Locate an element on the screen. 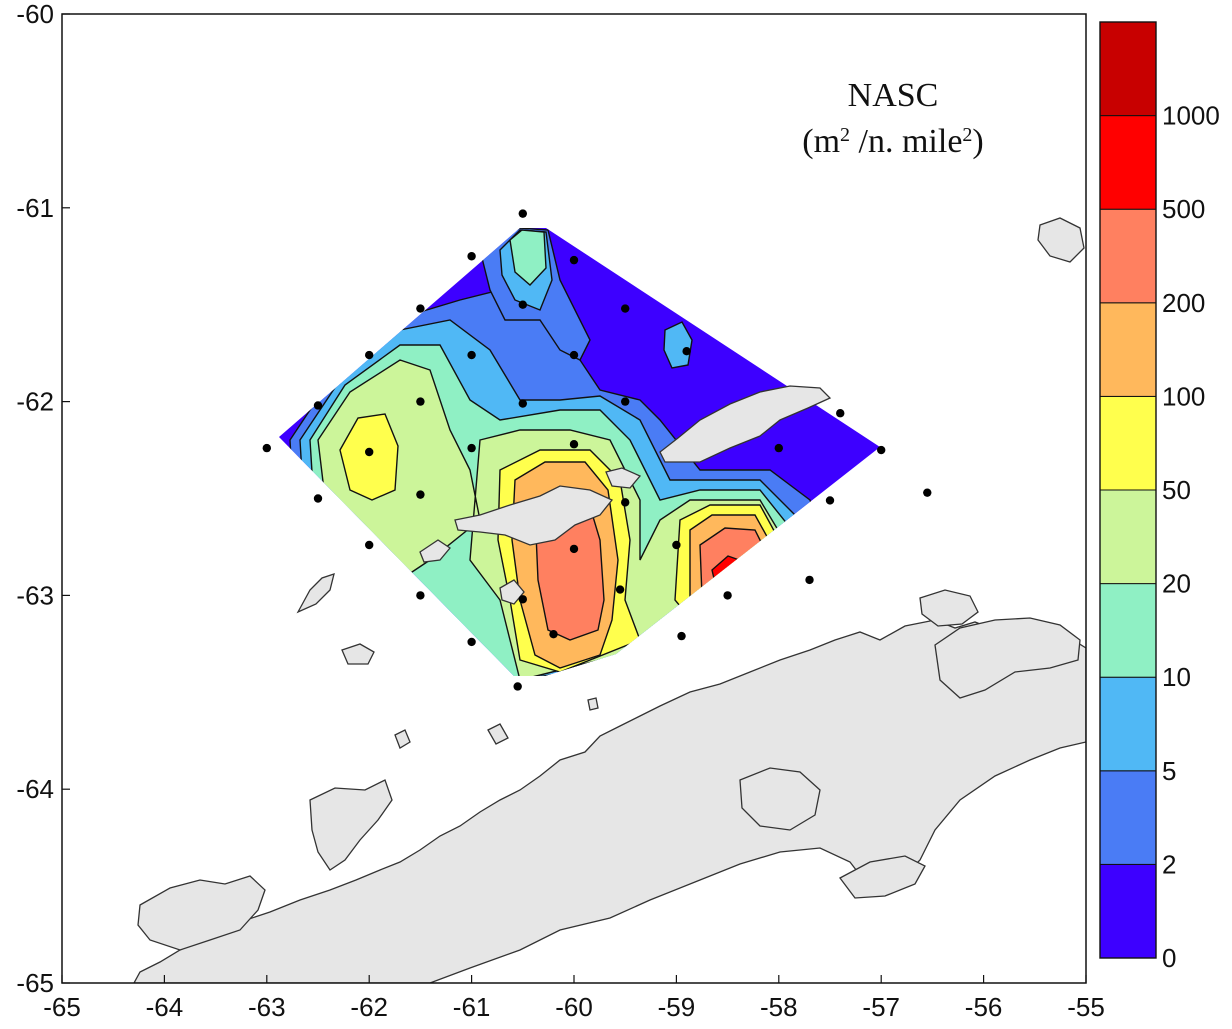 The height and width of the screenshot is (1029, 1232). brabant-island is located at coordinates (351, 825).